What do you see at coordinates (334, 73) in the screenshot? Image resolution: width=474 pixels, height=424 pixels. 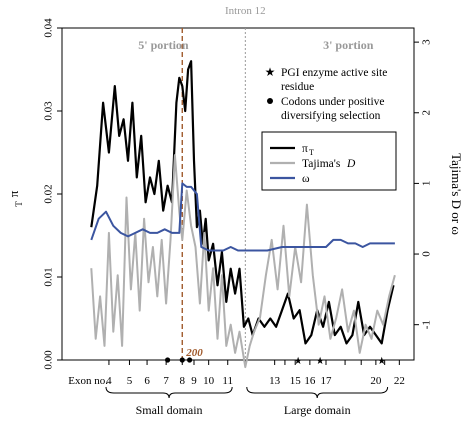 I see `legend-star-label-1: PGI enzyme active site` at bounding box center [334, 73].